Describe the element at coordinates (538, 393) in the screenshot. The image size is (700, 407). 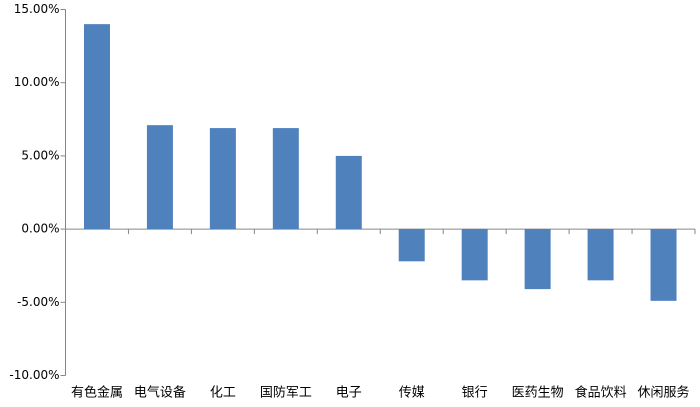
I see `x-tick-label: 医药生物` at that location.